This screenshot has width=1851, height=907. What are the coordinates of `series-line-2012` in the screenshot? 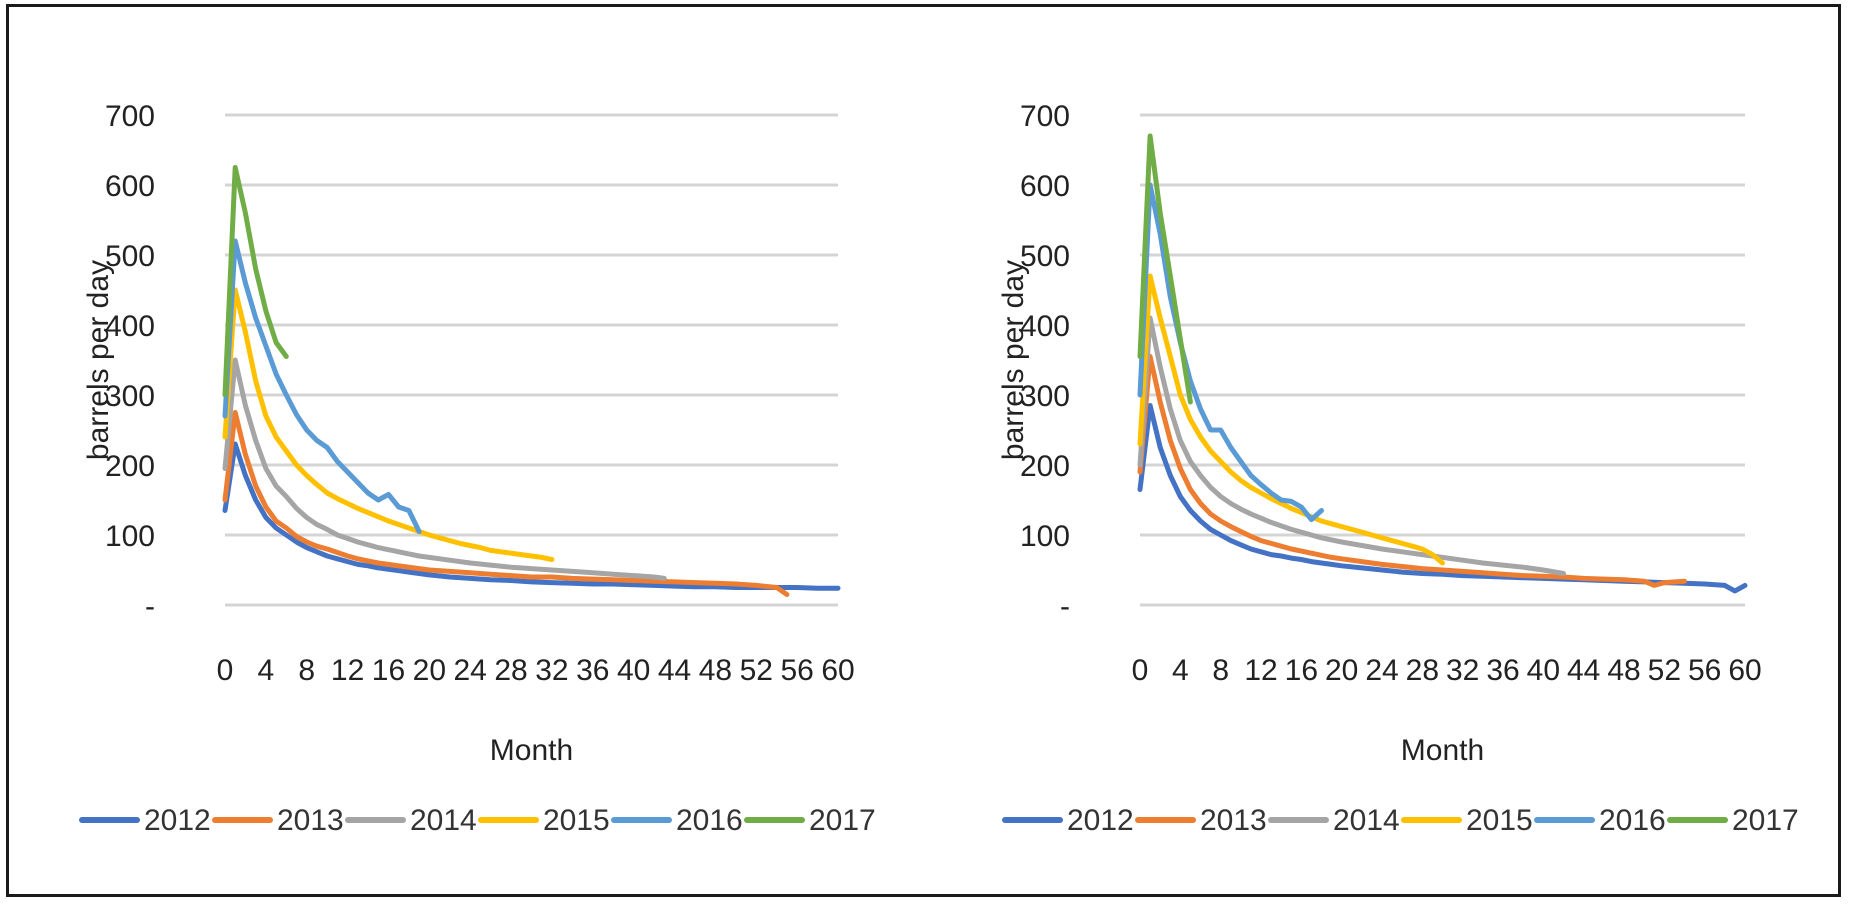 It's located at (531, 516).